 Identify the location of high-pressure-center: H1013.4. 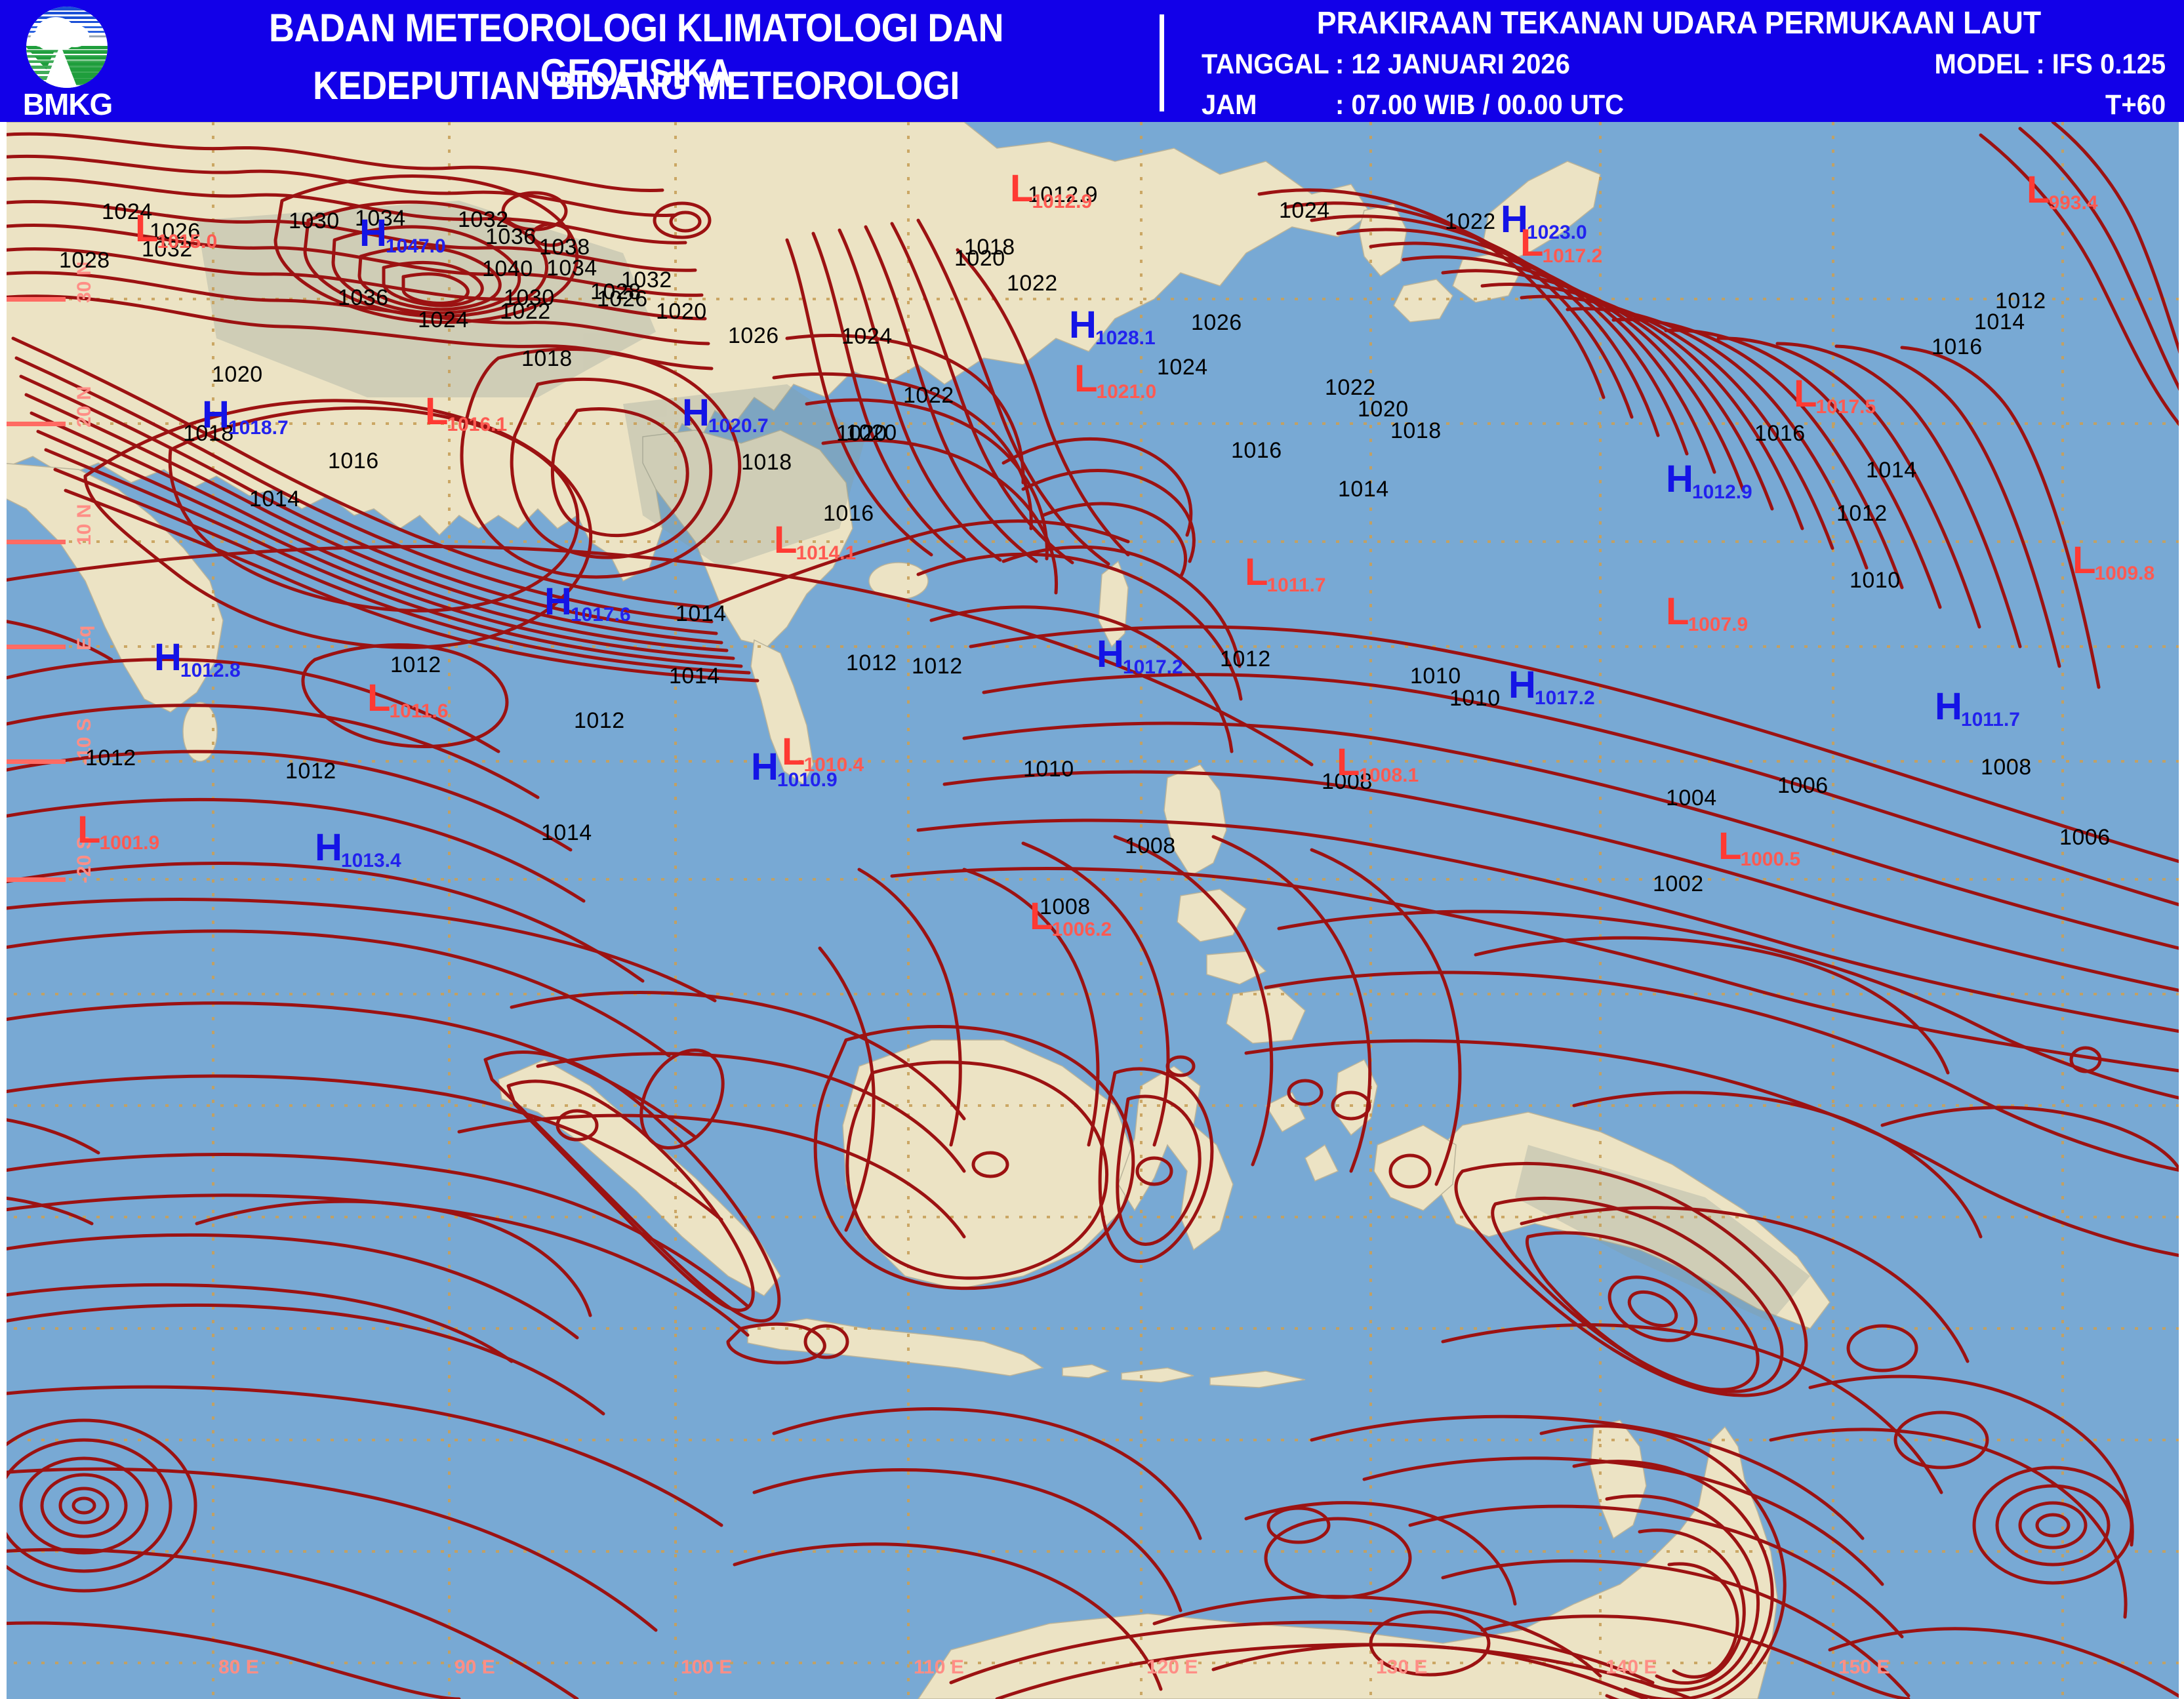
(359, 850).